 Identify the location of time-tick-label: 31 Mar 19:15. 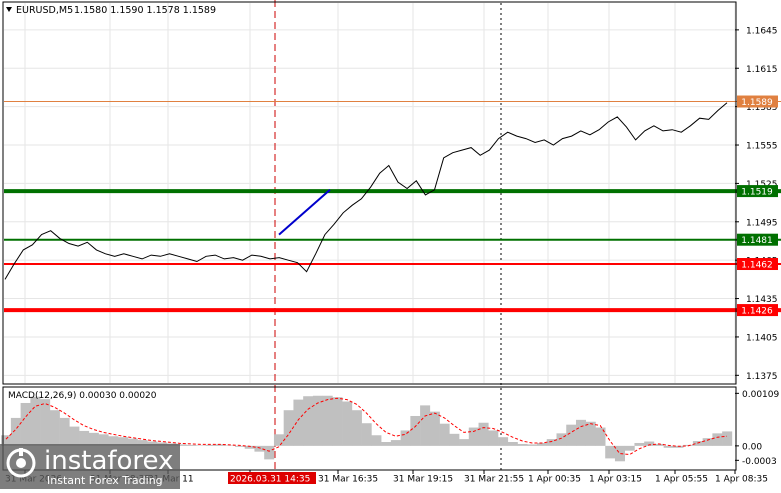
(423, 480).